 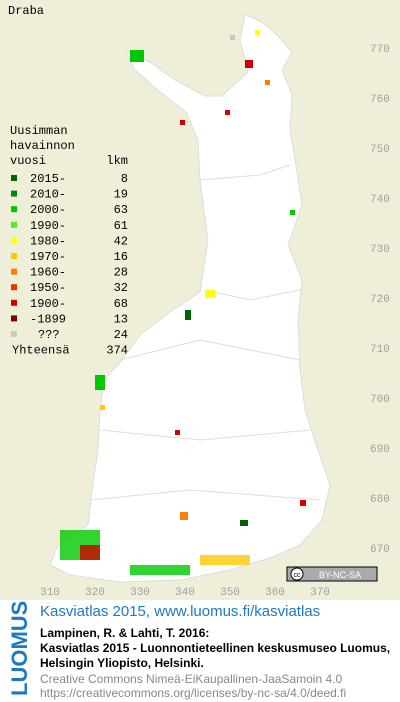 What do you see at coordinates (48, 288) in the screenshot?
I see `legend-label: 1950-` at bounding box center [48, 288].